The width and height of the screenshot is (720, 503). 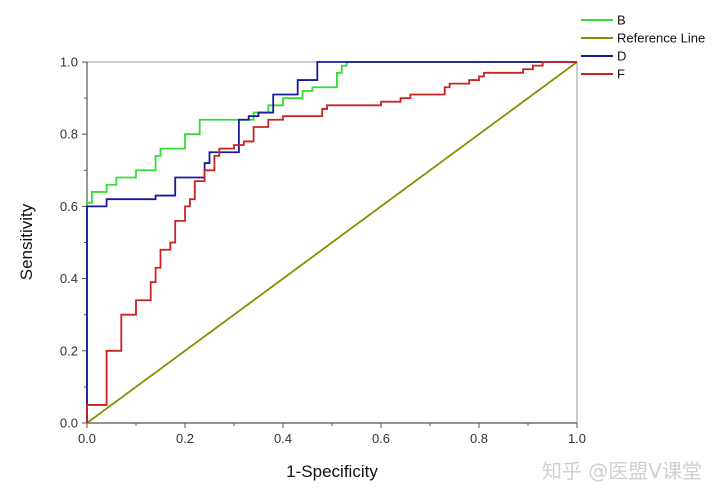 I want to click on y-axis-ticks: 0.0 0.2 0.4 0.6 0.8 1.0, so click(x=73, y=243).